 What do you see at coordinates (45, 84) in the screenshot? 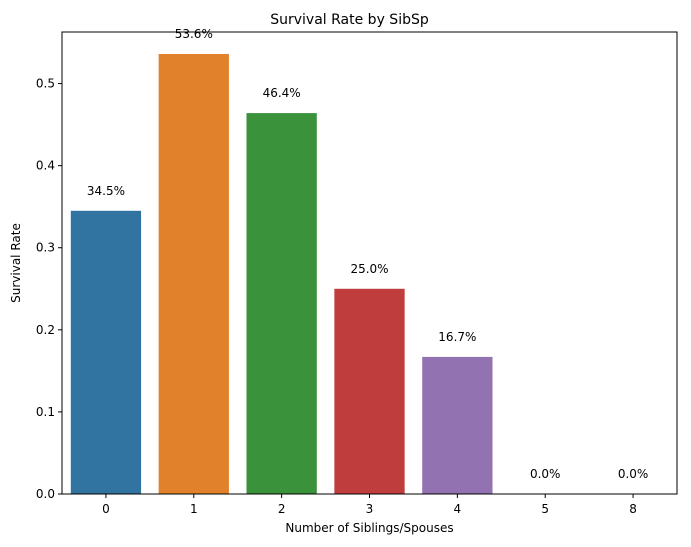
I see `y-tick-label-5: 0.5` at bounding box center [45, 84].